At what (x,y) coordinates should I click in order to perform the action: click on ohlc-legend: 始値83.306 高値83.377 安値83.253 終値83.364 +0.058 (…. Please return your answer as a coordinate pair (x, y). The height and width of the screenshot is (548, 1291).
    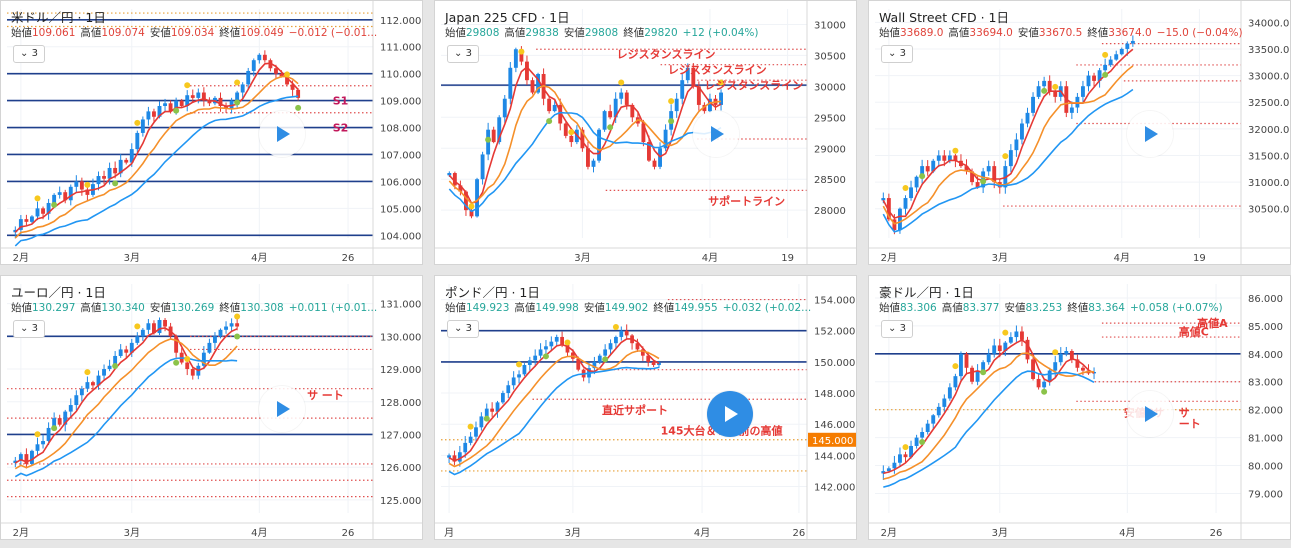
    Looking at the image, I should click on (1051, 307).